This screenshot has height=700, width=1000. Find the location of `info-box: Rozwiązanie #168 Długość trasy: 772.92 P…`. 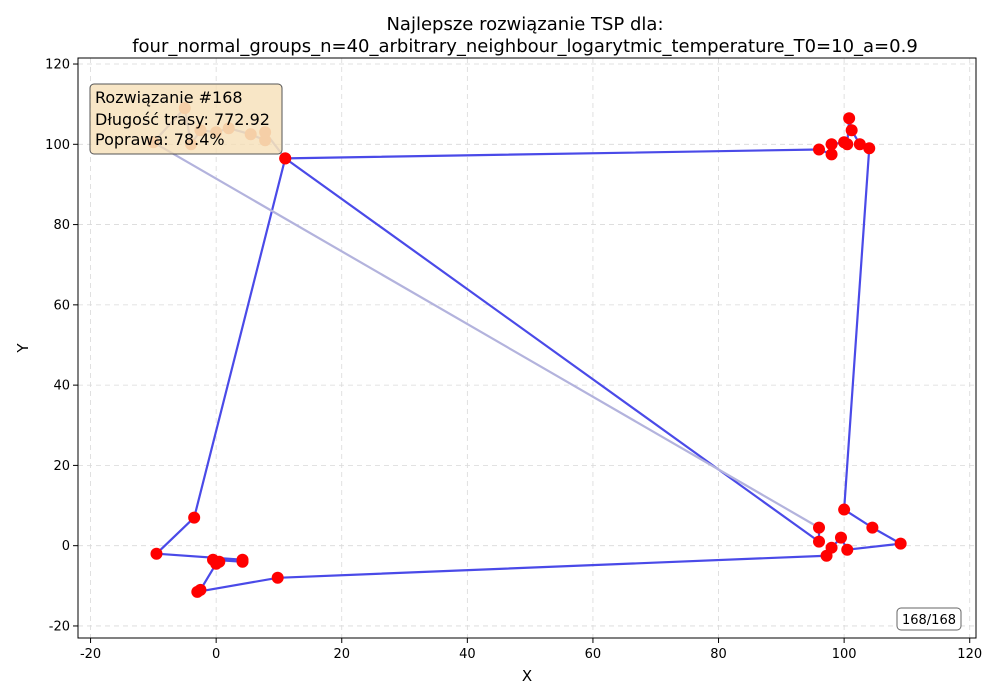

info-box: Rozwiązanie #168 Długość trasy: 772.92 P… is located at coordinates (186, 119).